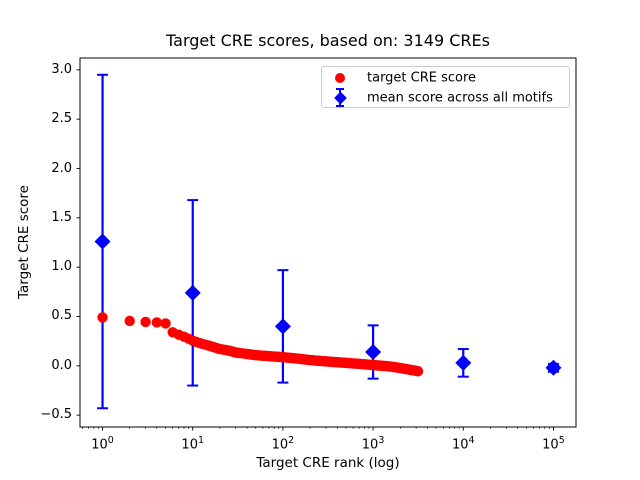 The width and height of the screenshot is (640, 480). What do you see at coordinates (61, 168) in the screenshot?
I see `y-tick-label: 2.0` at bounding box center [61, 168].